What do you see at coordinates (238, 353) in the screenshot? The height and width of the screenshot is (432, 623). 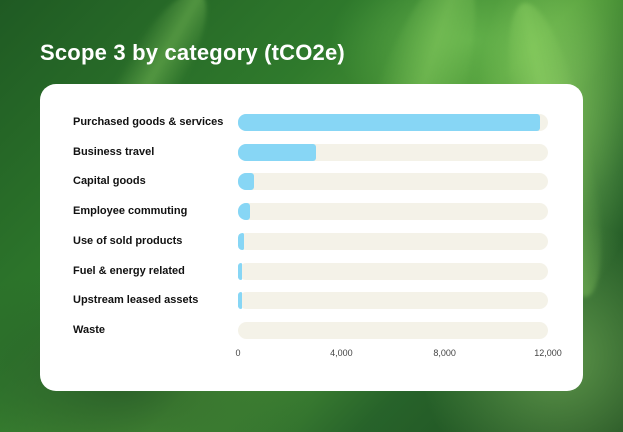 I see `x-tick-label: 0` at bounding box center [238, 353].